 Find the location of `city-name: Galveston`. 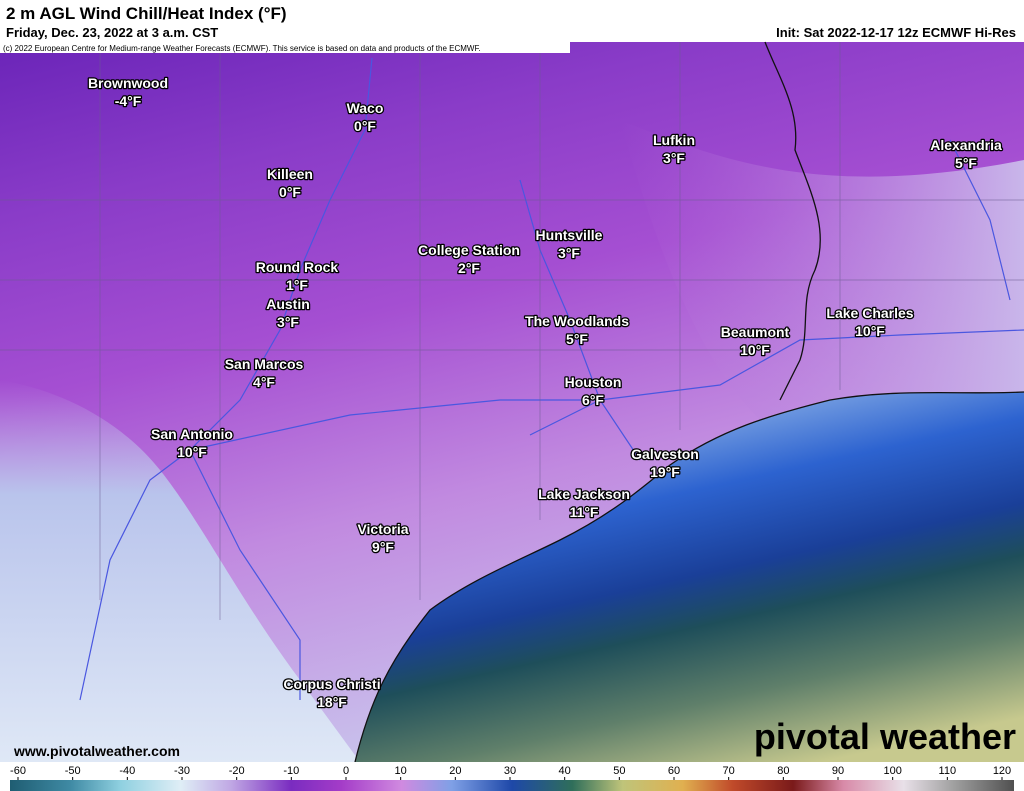

city-name: Galveston is located at coordinates (665, 454).